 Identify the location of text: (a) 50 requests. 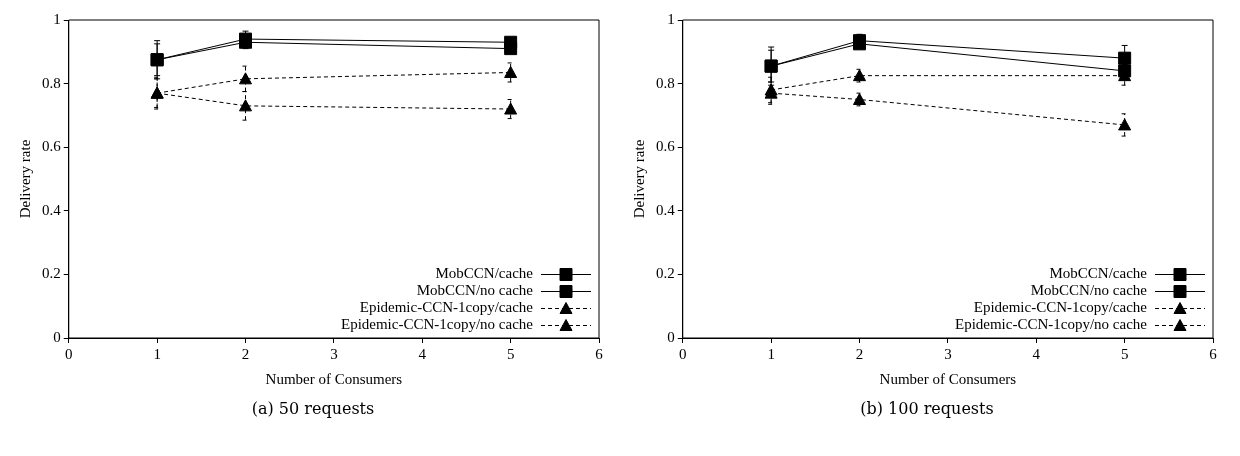
(313, 408).